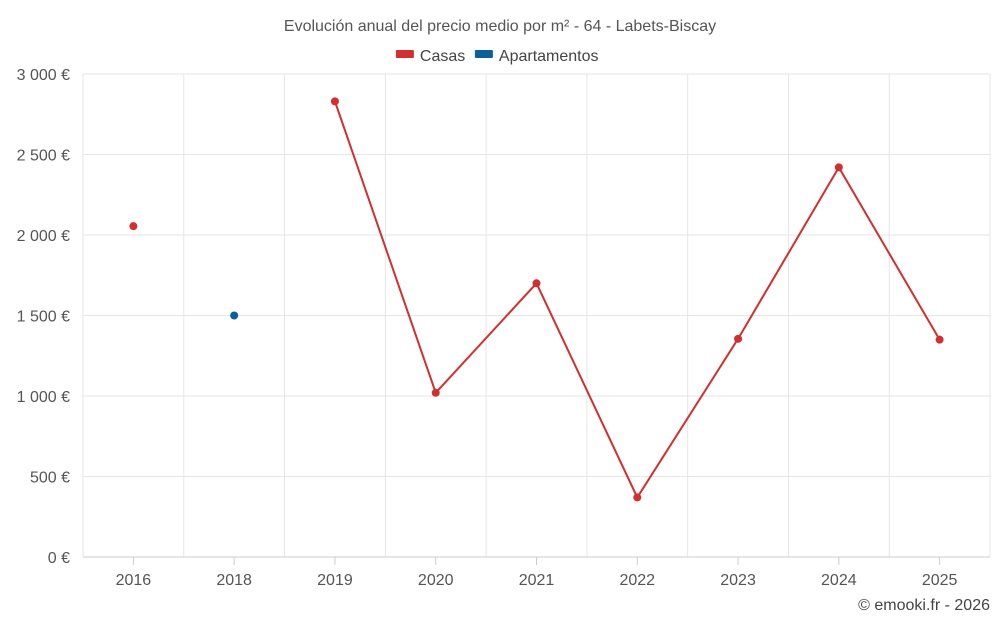 The image size is (1000, 630). What do you see at coordinates (436, 580) in the screenshot?
I see `x-tick-label: 2020` at bounding box center [436, 580].